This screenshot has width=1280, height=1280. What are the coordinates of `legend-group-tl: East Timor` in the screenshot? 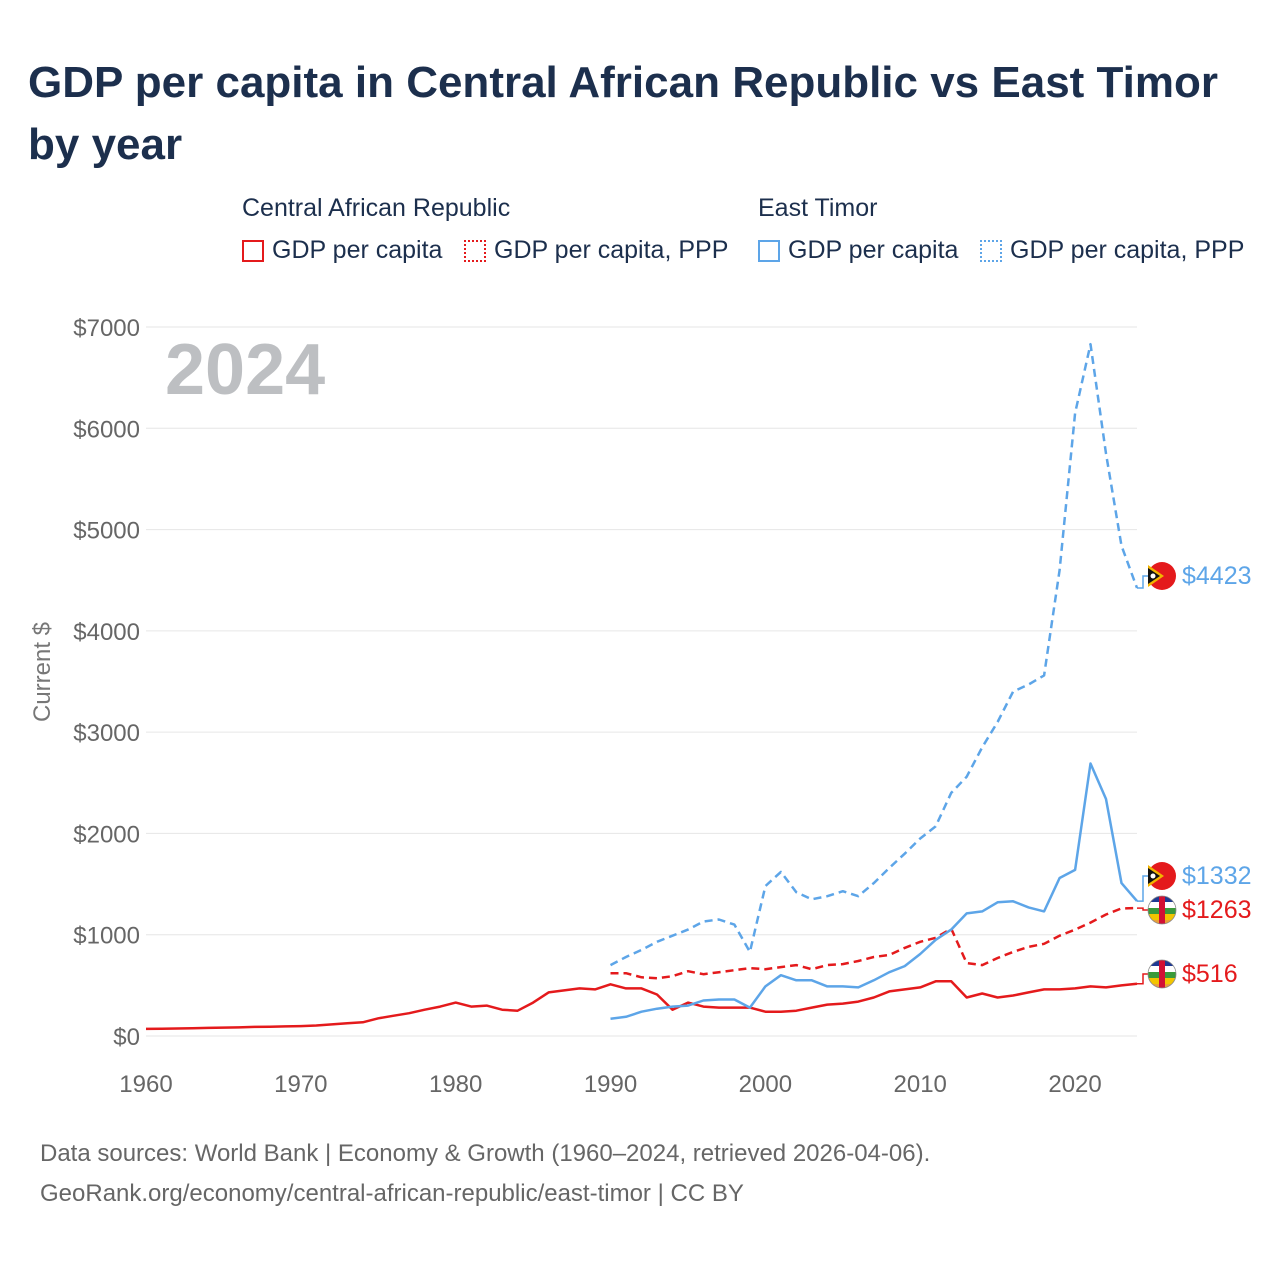 It's located at (818, 208).